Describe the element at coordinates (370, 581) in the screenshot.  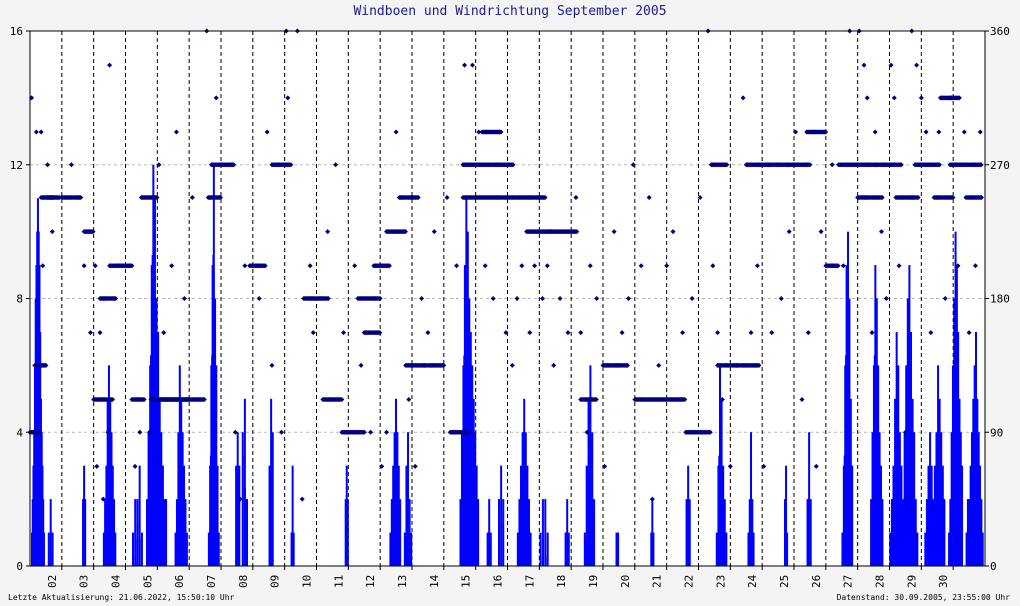
I see `x-tick-label: 12` at that location.